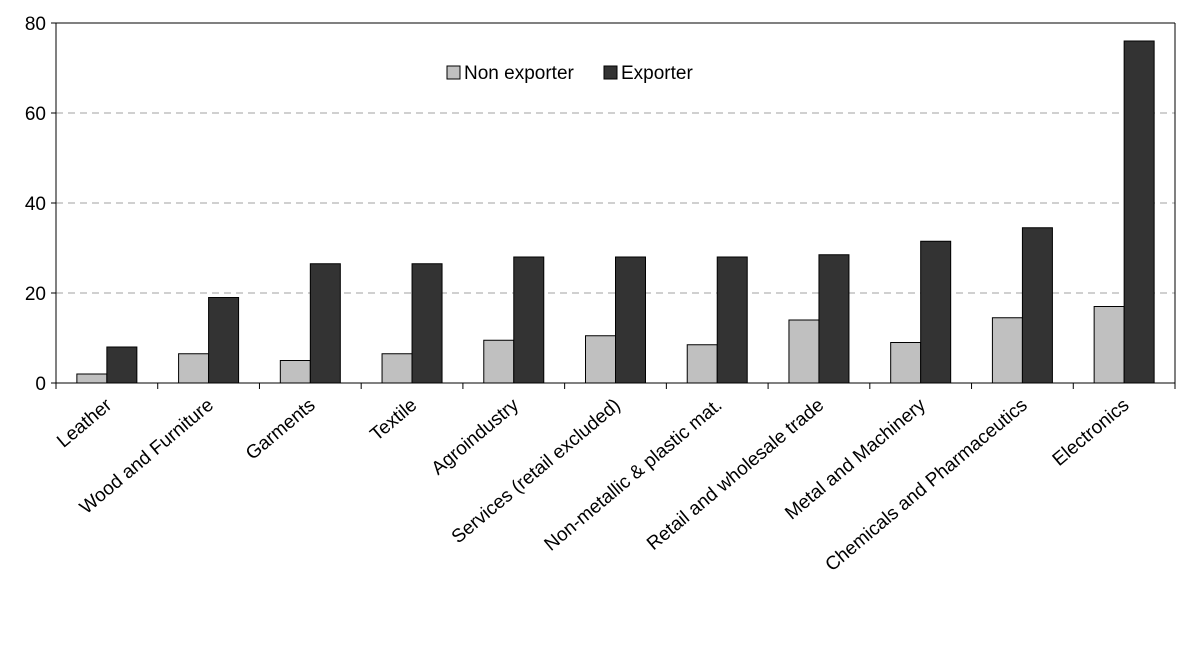  Describe the element at coordinates (84, 423) in the screenshot. I see `x-category-label: Leather` at that location.